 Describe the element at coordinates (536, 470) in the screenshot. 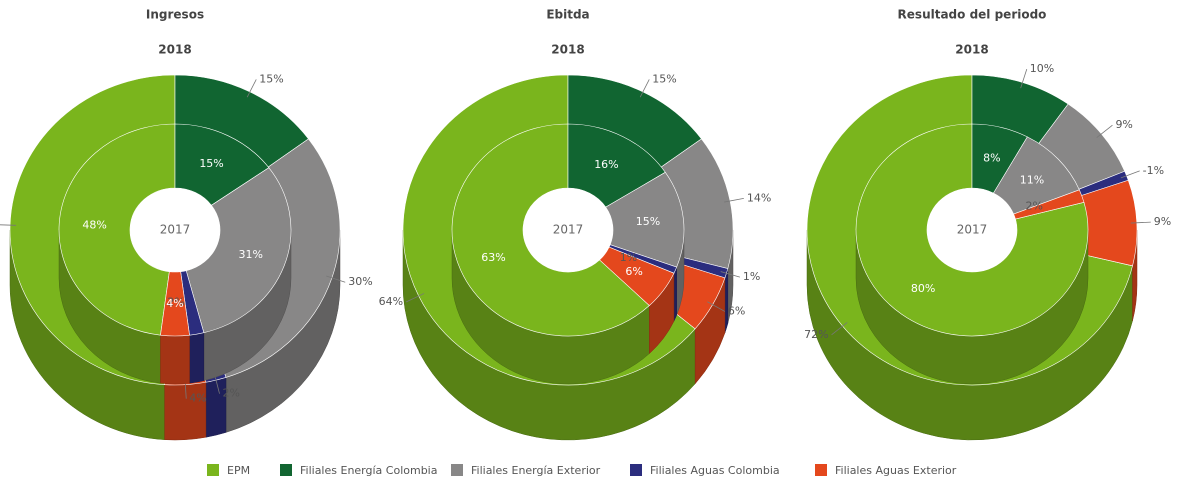

I see `legend-label: Filiales Energía Exterior` at that location.